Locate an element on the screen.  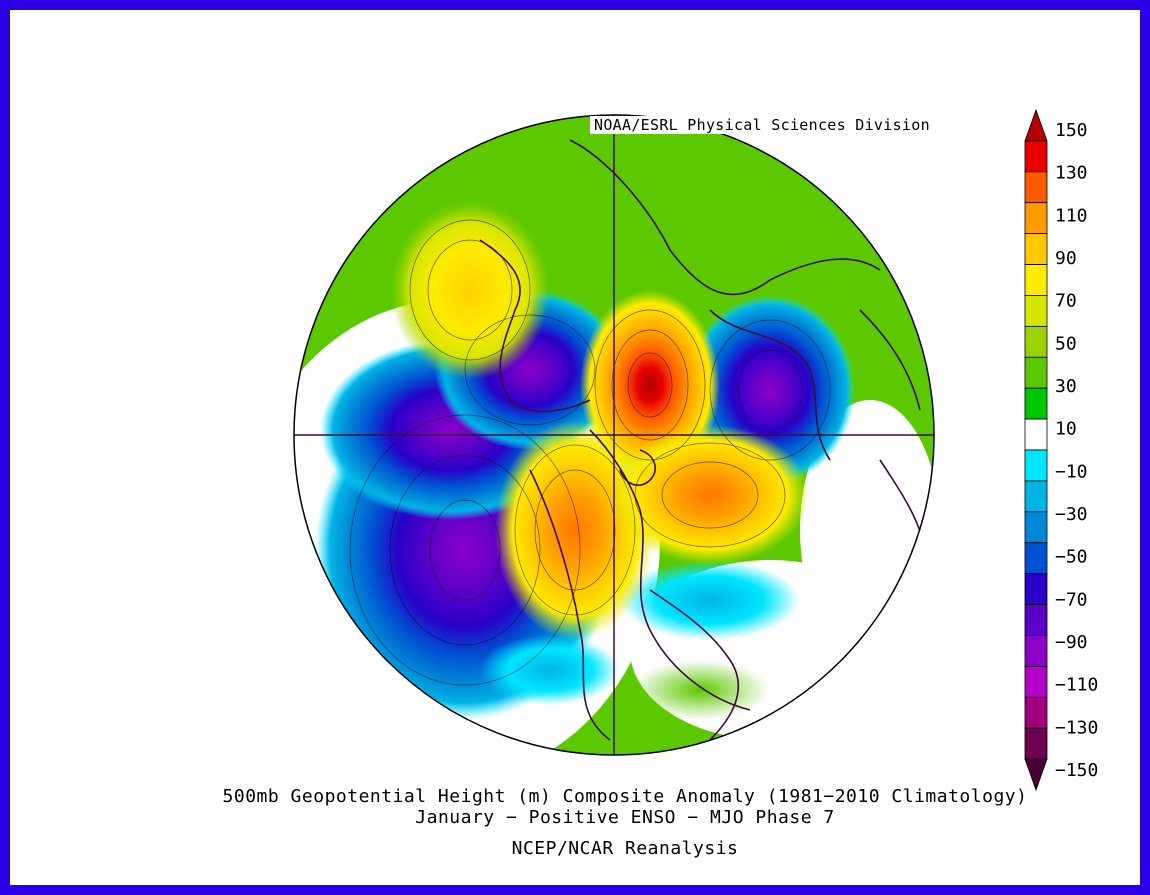
data-source: NCEP/NCAR Reanalysis is located at coordinates (625, 848).